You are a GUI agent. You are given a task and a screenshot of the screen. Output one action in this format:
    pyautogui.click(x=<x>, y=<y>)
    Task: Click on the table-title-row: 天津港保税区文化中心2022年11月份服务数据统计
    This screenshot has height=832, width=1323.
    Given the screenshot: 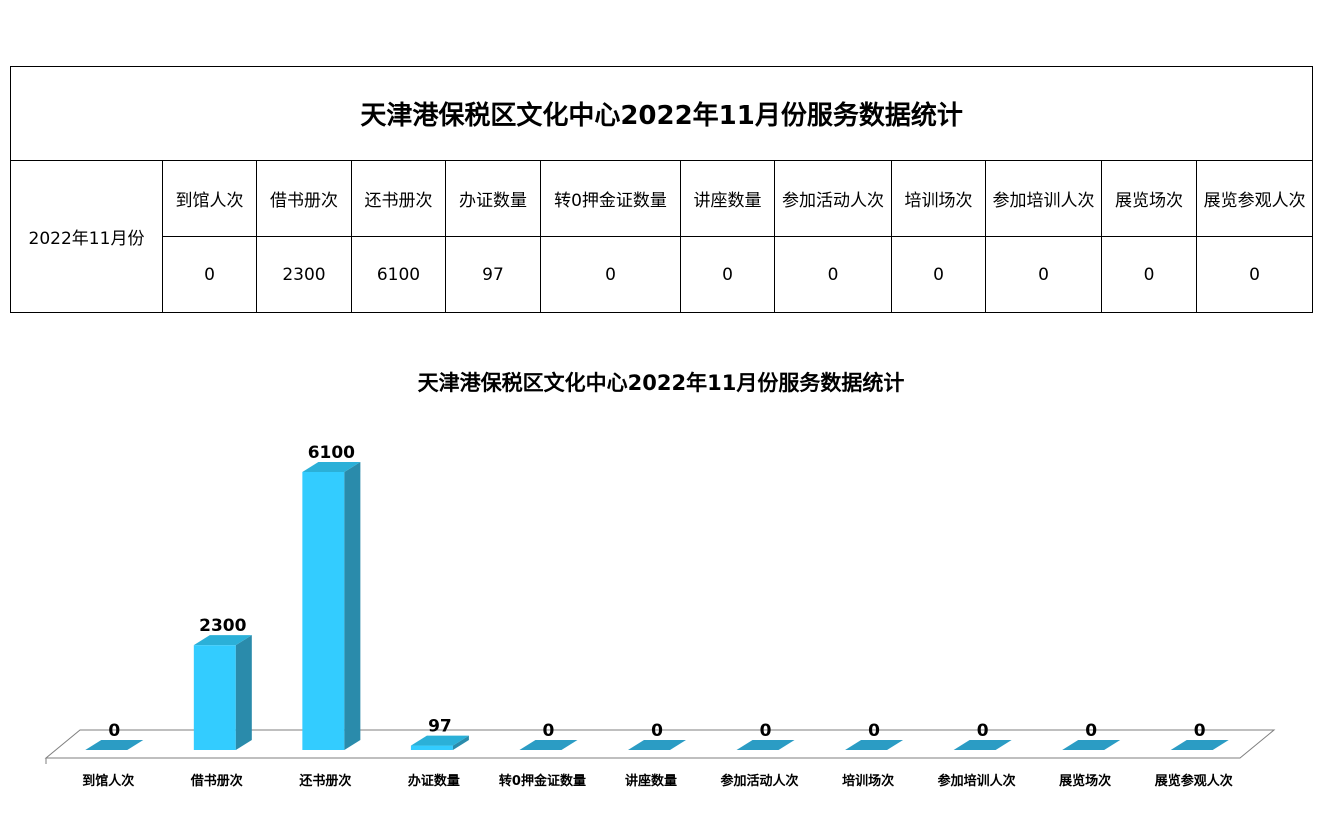 What is the action you would take?
    pyautogui.click(x=661, y=113)
    